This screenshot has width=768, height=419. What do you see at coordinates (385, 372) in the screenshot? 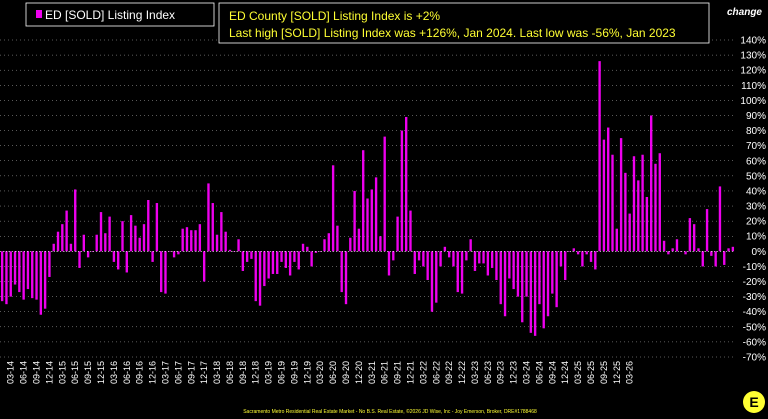
I see `x-tick-label: 06-21` at bounding box center [385, 372].